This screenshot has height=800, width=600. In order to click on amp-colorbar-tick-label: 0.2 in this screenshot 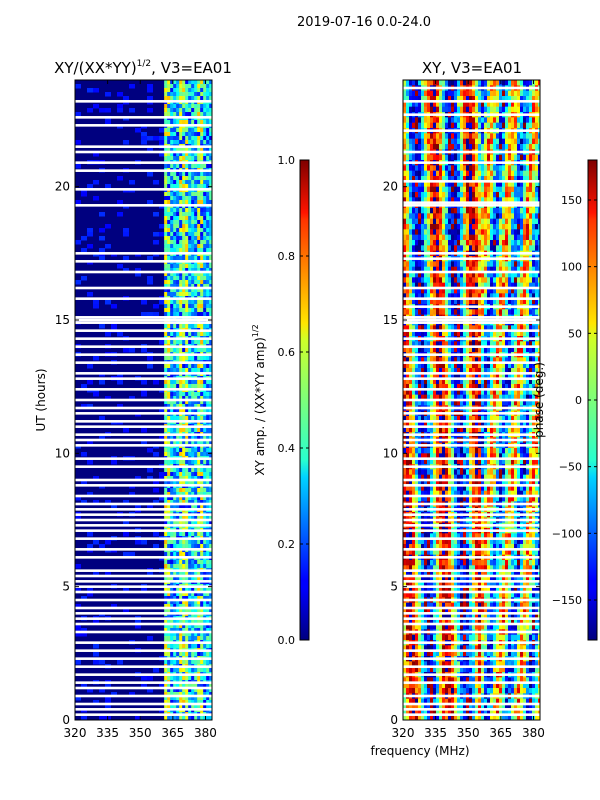, I will do `click(287, 544)`.